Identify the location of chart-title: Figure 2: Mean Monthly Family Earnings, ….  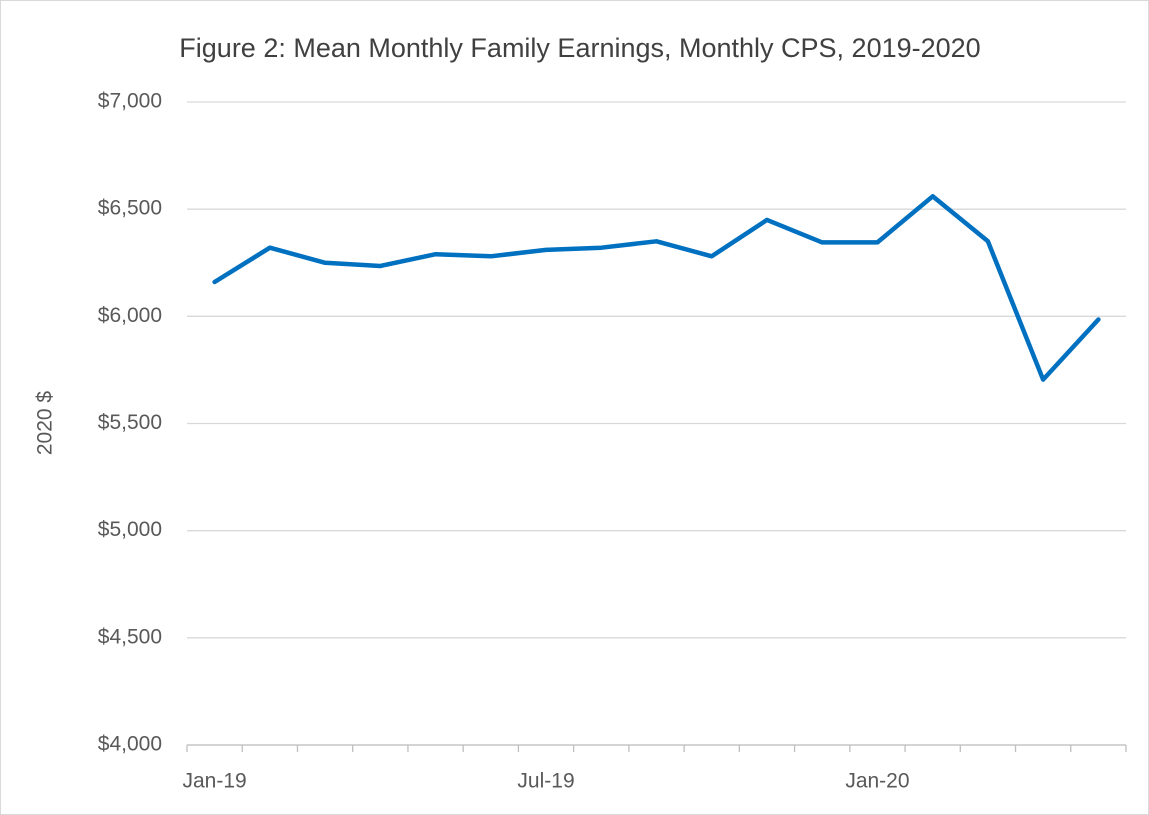
(579, 48).